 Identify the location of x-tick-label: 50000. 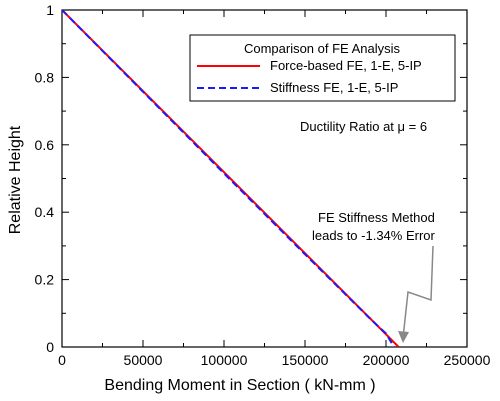
(143, 360).